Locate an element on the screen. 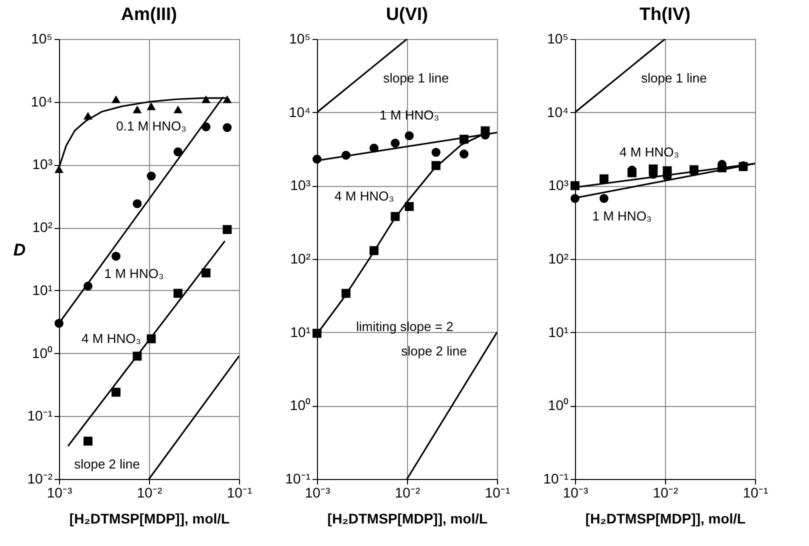  series-label: 0.1 M HNO₃ is located at coordinates (151, 126).